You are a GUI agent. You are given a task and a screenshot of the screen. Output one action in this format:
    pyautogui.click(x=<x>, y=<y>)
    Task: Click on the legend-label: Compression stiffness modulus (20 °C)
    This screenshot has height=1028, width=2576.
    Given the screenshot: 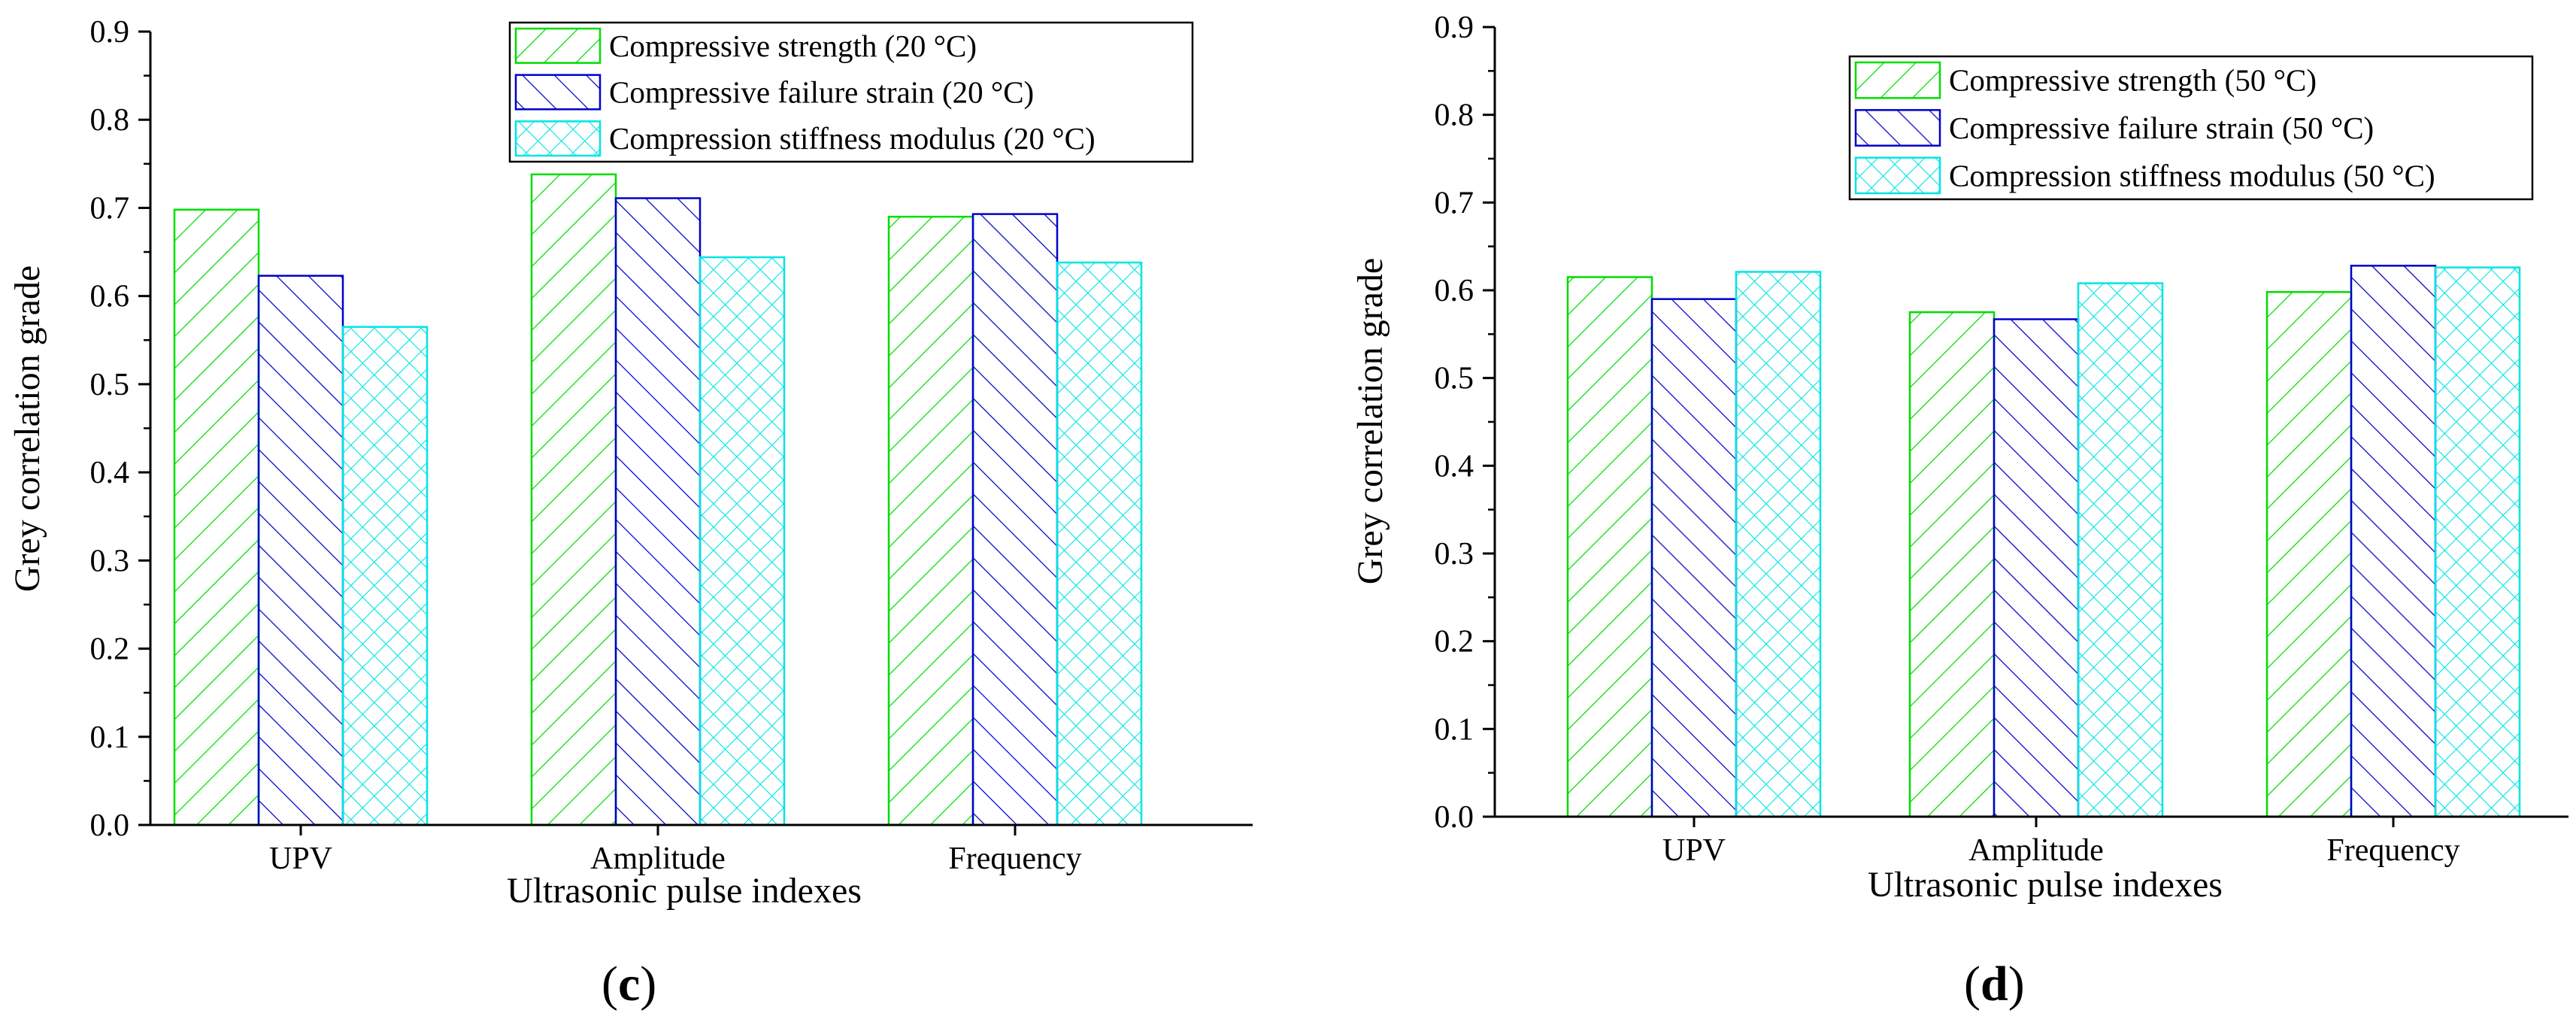 What is the action you would take?
    pyautogui.click(x=852, y=138)
    